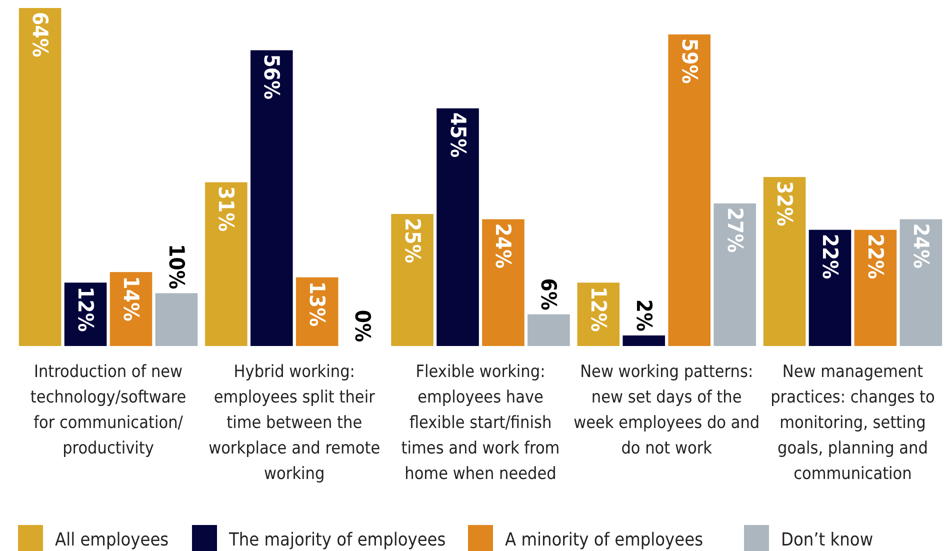  Describe the element at coordinates (226, 209) in the screenshot. I see `data-label: 31%` at that location.